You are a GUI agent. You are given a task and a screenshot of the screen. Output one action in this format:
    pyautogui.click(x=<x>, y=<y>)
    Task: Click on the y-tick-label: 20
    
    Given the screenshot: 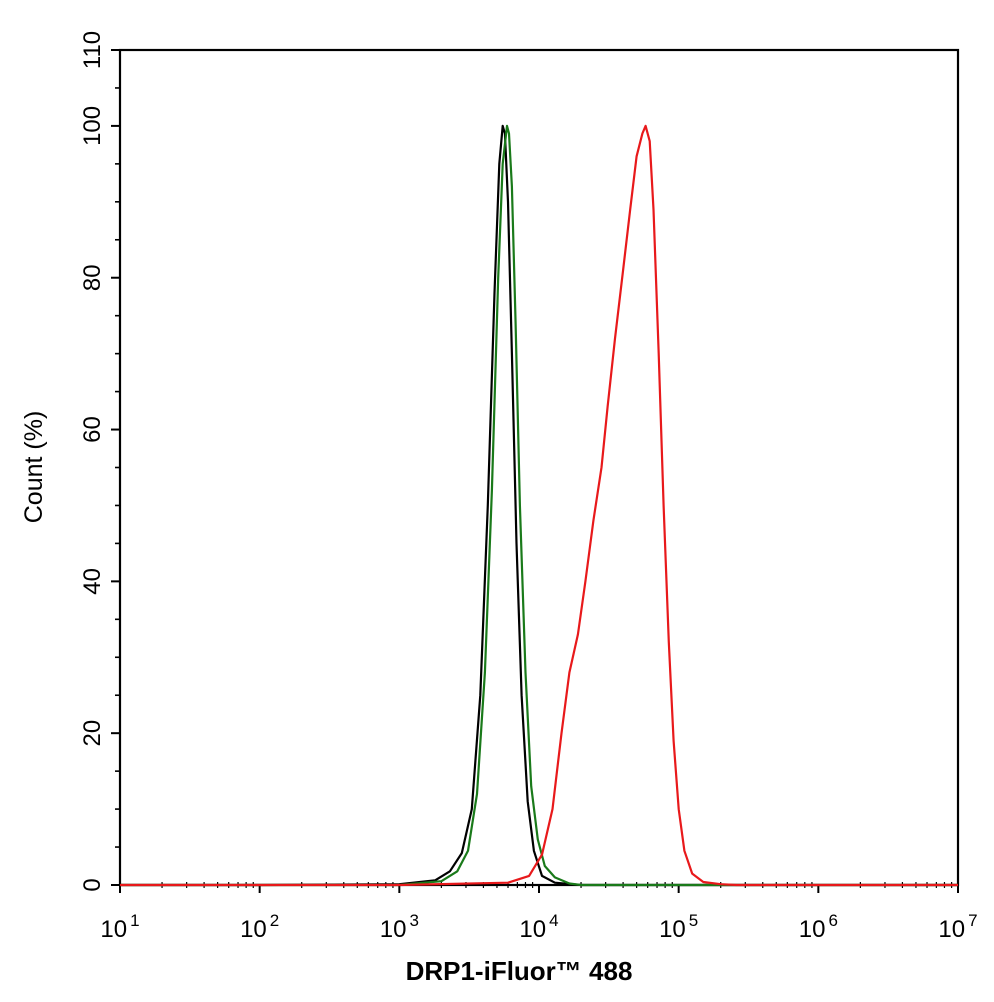 What is the action you would take?
    pyautogui.click(x=92, y=733)
    